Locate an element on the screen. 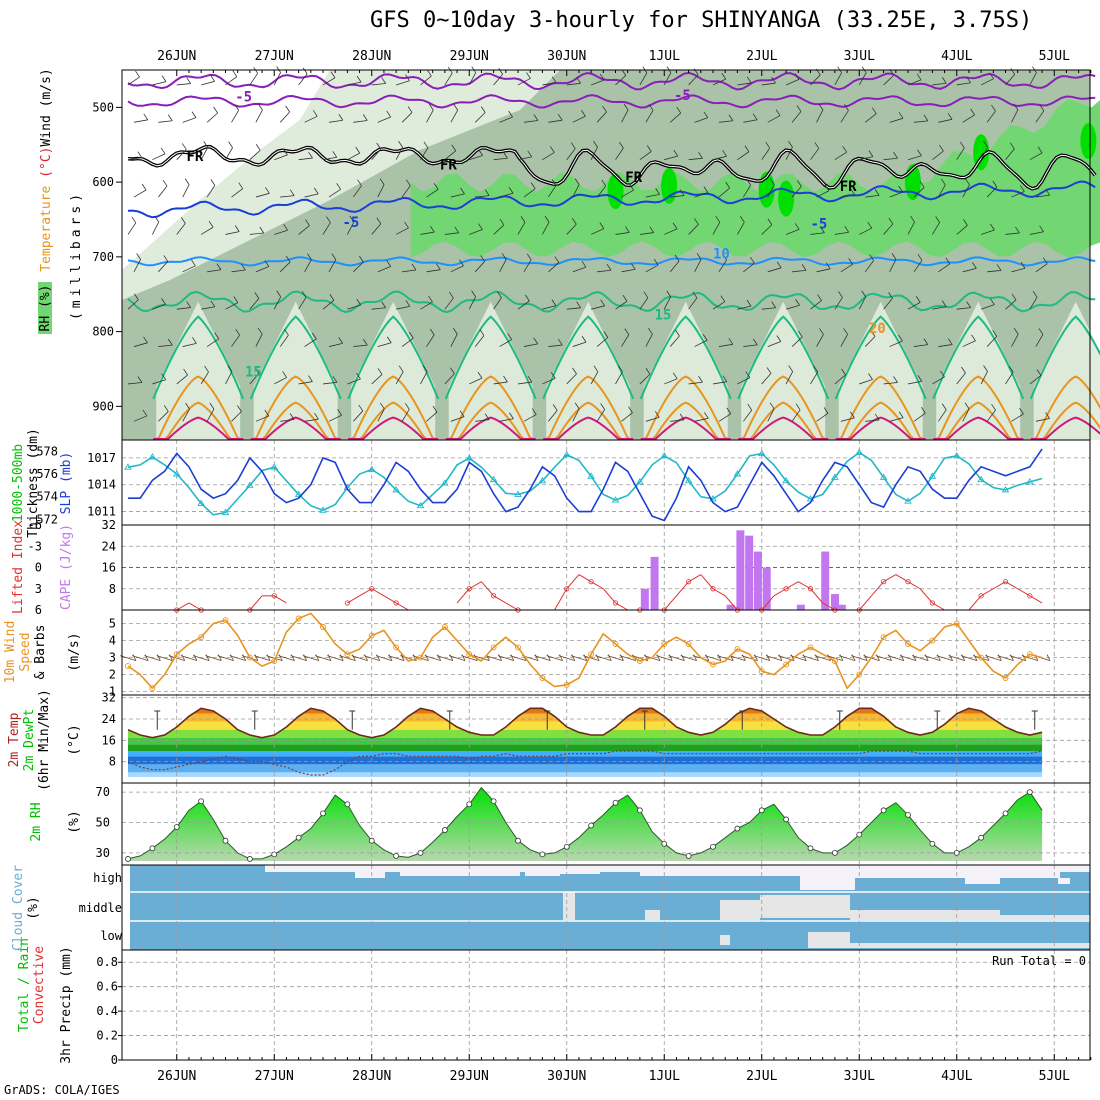 The width and height of the screenshot is (1100, 1100). side-label-part: Wind (m/s) is located at coordinates (46, 107).